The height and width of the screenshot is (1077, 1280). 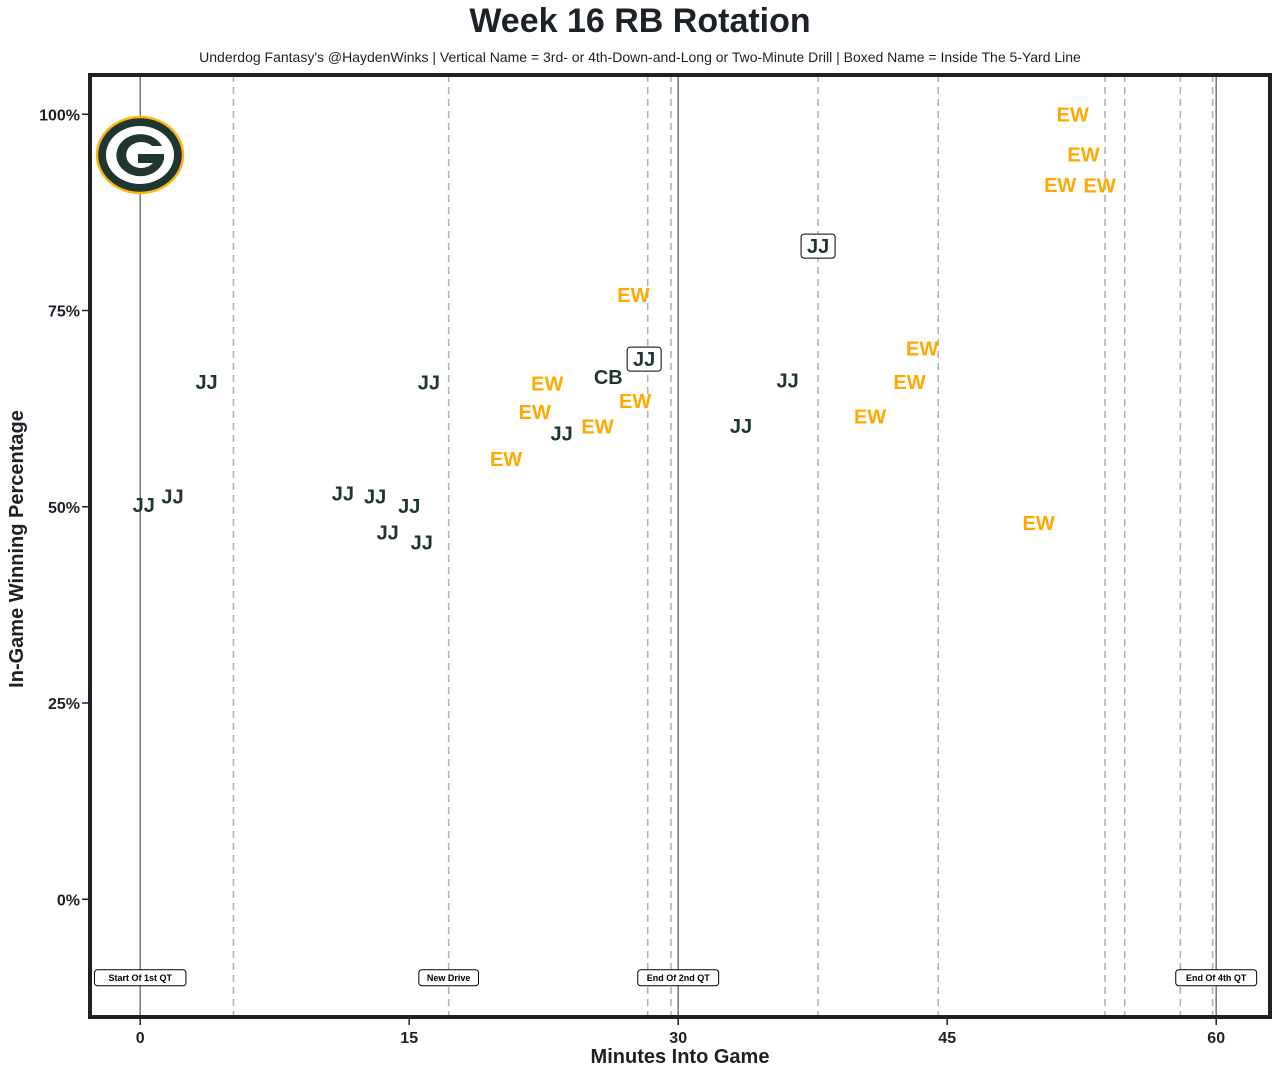 What do you see at coordinates (678, 1038) in the screenshot?
I see `x-tick-label: 30` at bounding box center [678, 1038].